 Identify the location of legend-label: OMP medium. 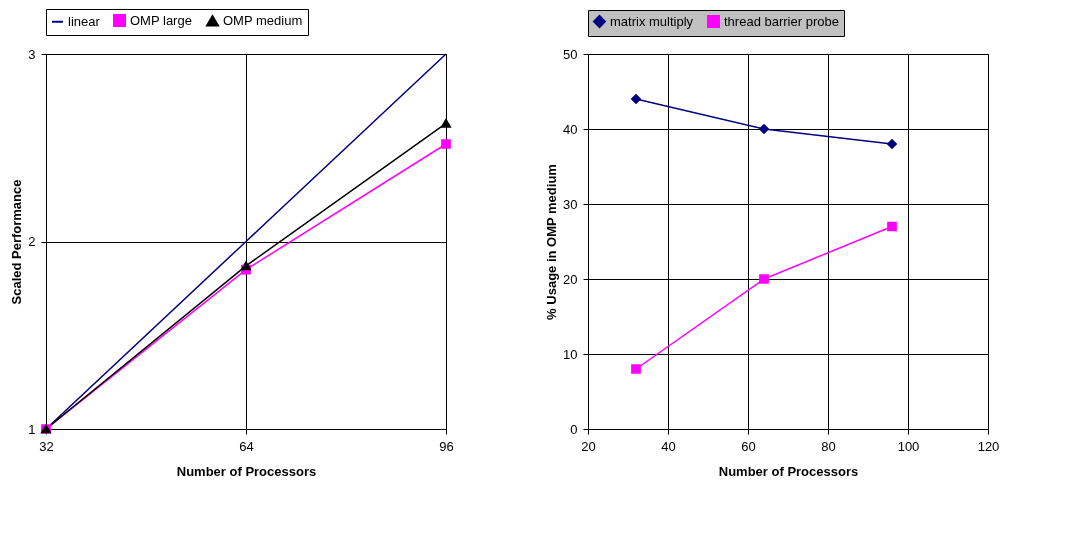
(263, 20).